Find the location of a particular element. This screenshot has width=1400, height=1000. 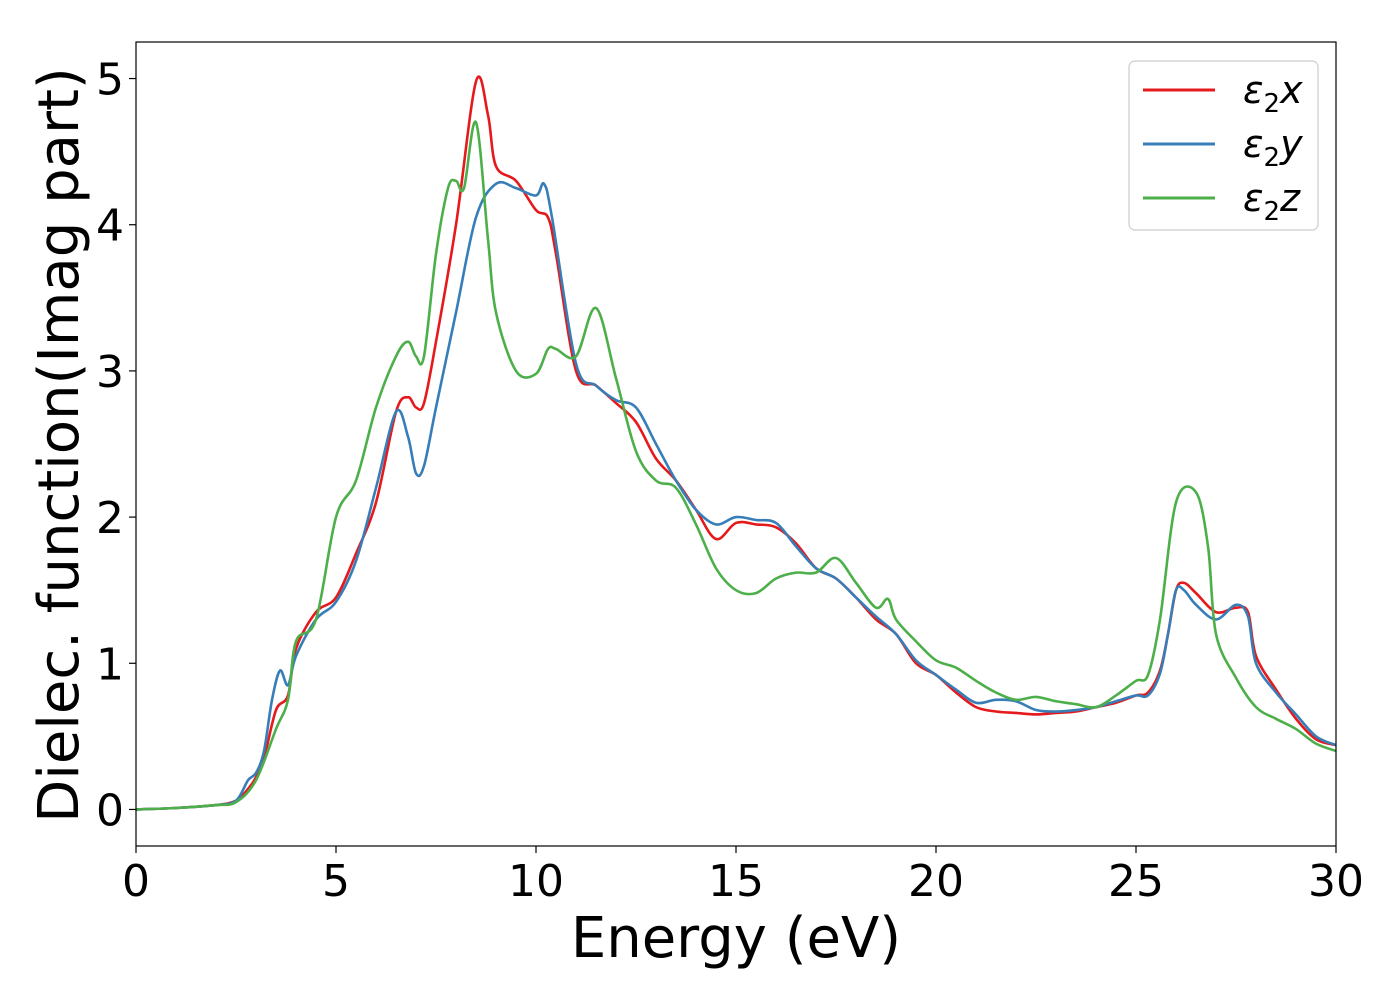

x-tick-label: 10 is located at coordinates (536, 881).